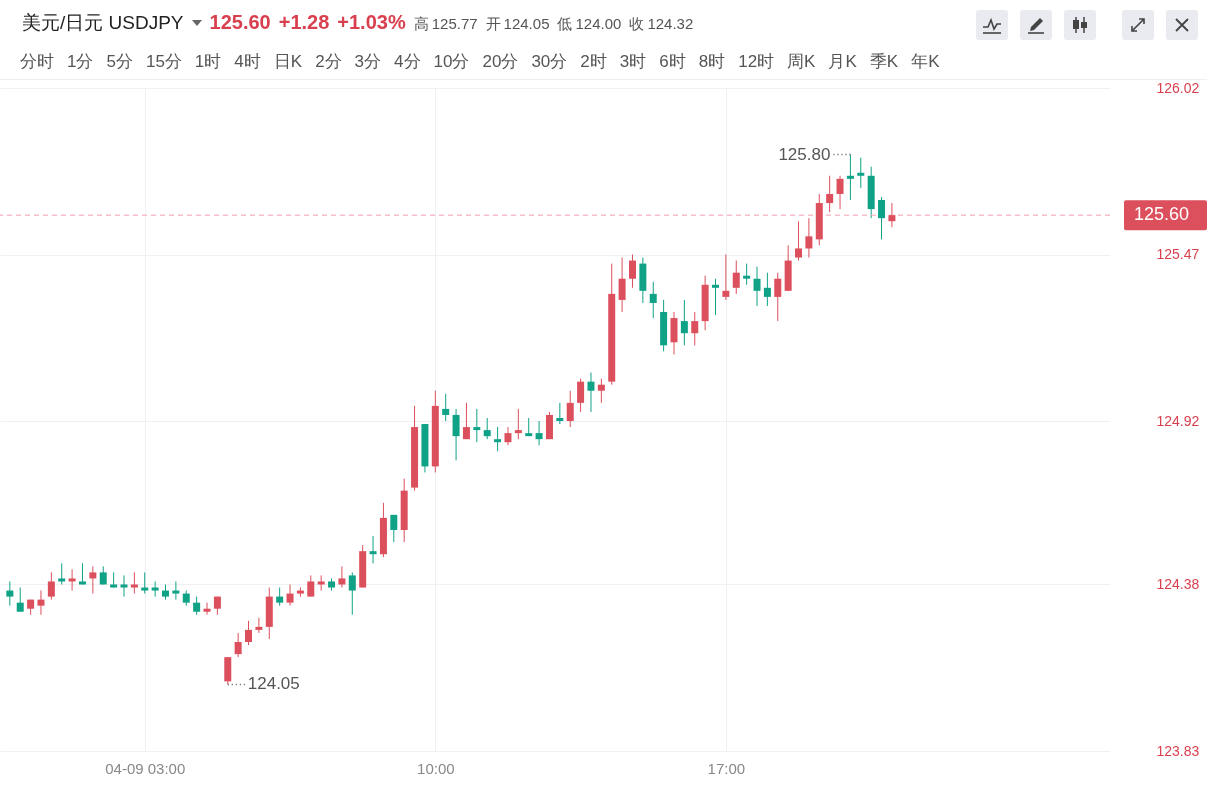  What do you see at coordinates (451, 62) in the screenshot?
I see `text: 10分` at bounding box center [451, 62].